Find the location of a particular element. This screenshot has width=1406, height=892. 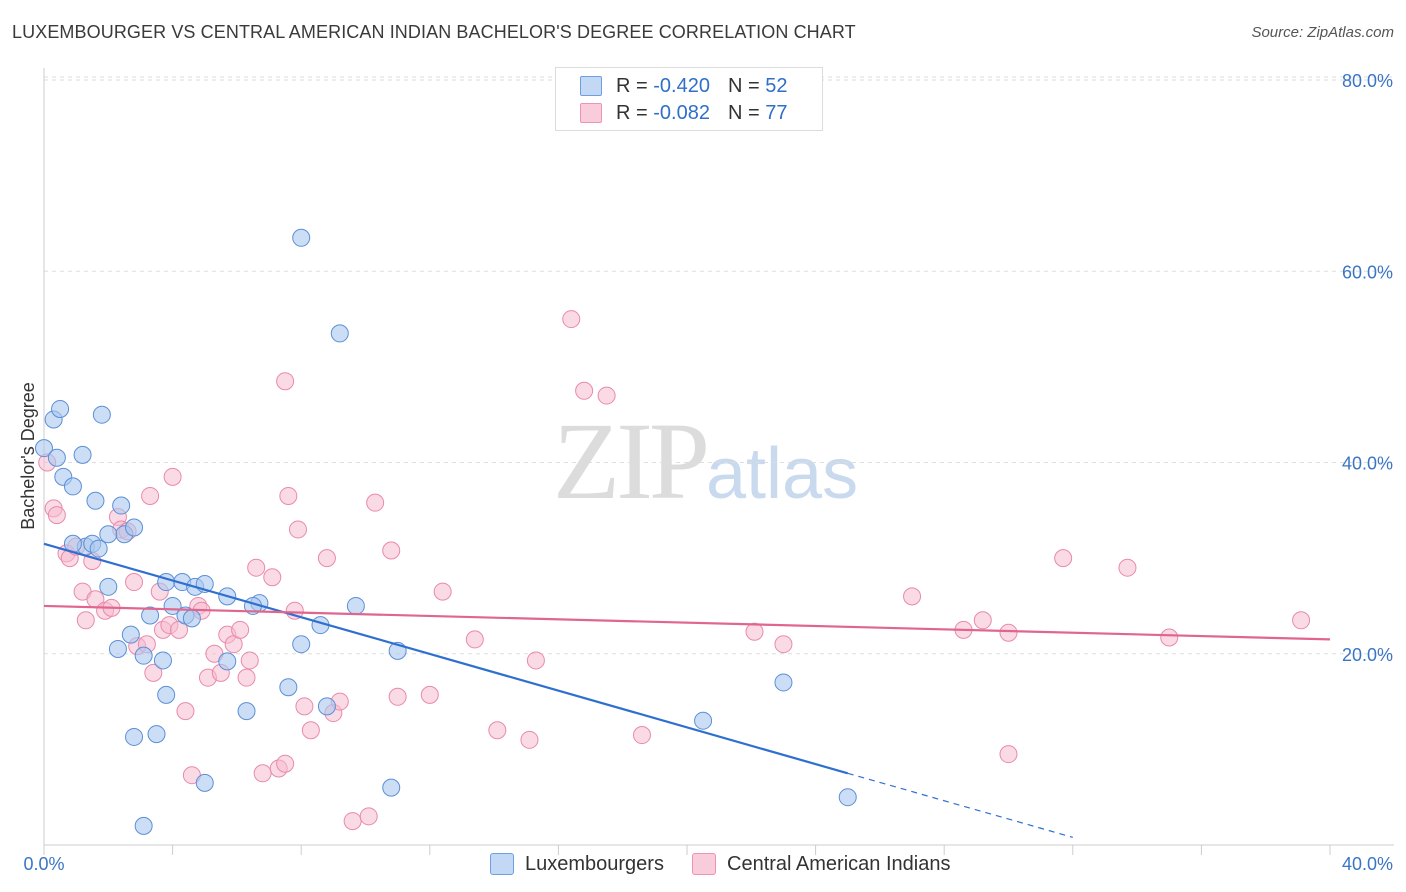

bottom-legend-swatch-blue is located at coordinates (502, 864).